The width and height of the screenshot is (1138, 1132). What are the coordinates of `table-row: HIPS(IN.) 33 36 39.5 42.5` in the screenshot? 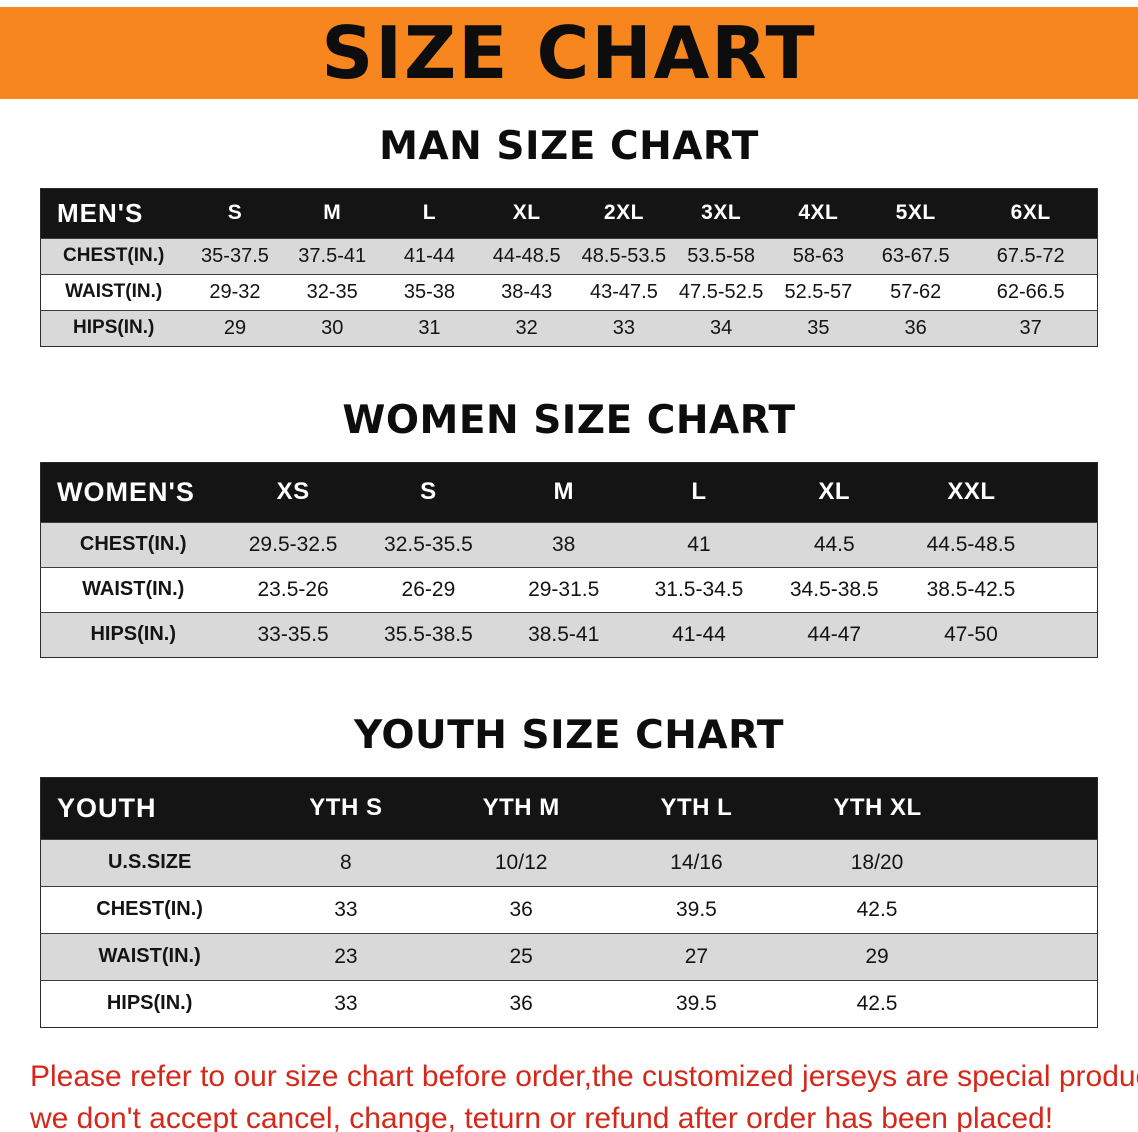 It's located at (569, 1003).